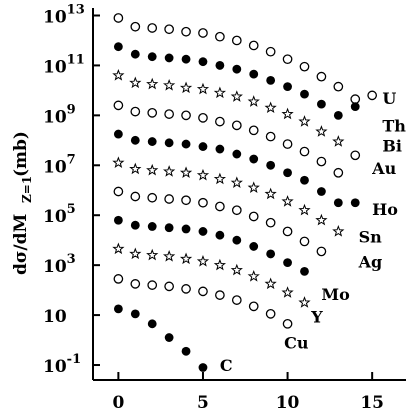  I want to click on x-tick-label: 0, so click(118, 403).